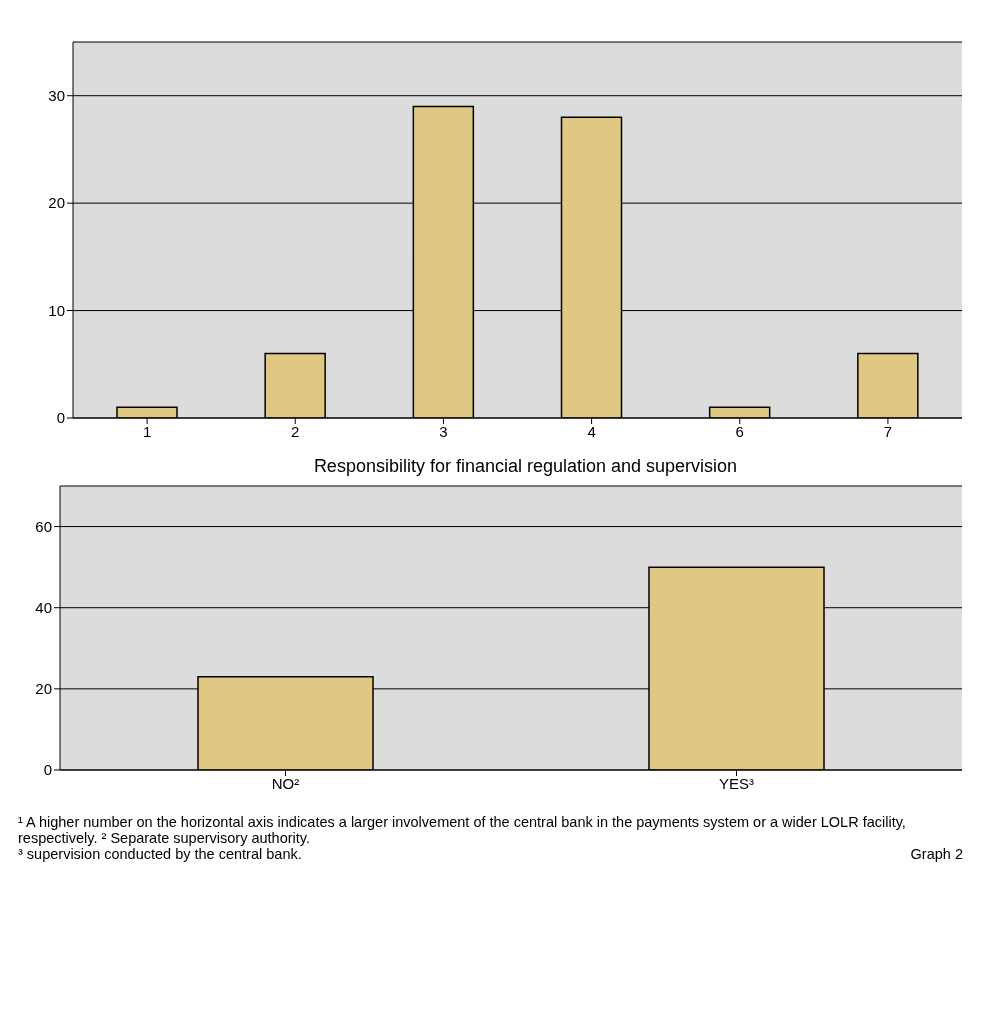  What do you see at coordinates (147, 431) in the screenshot?
I see `x-tick-label: 1` at bounding box center [147, 431].